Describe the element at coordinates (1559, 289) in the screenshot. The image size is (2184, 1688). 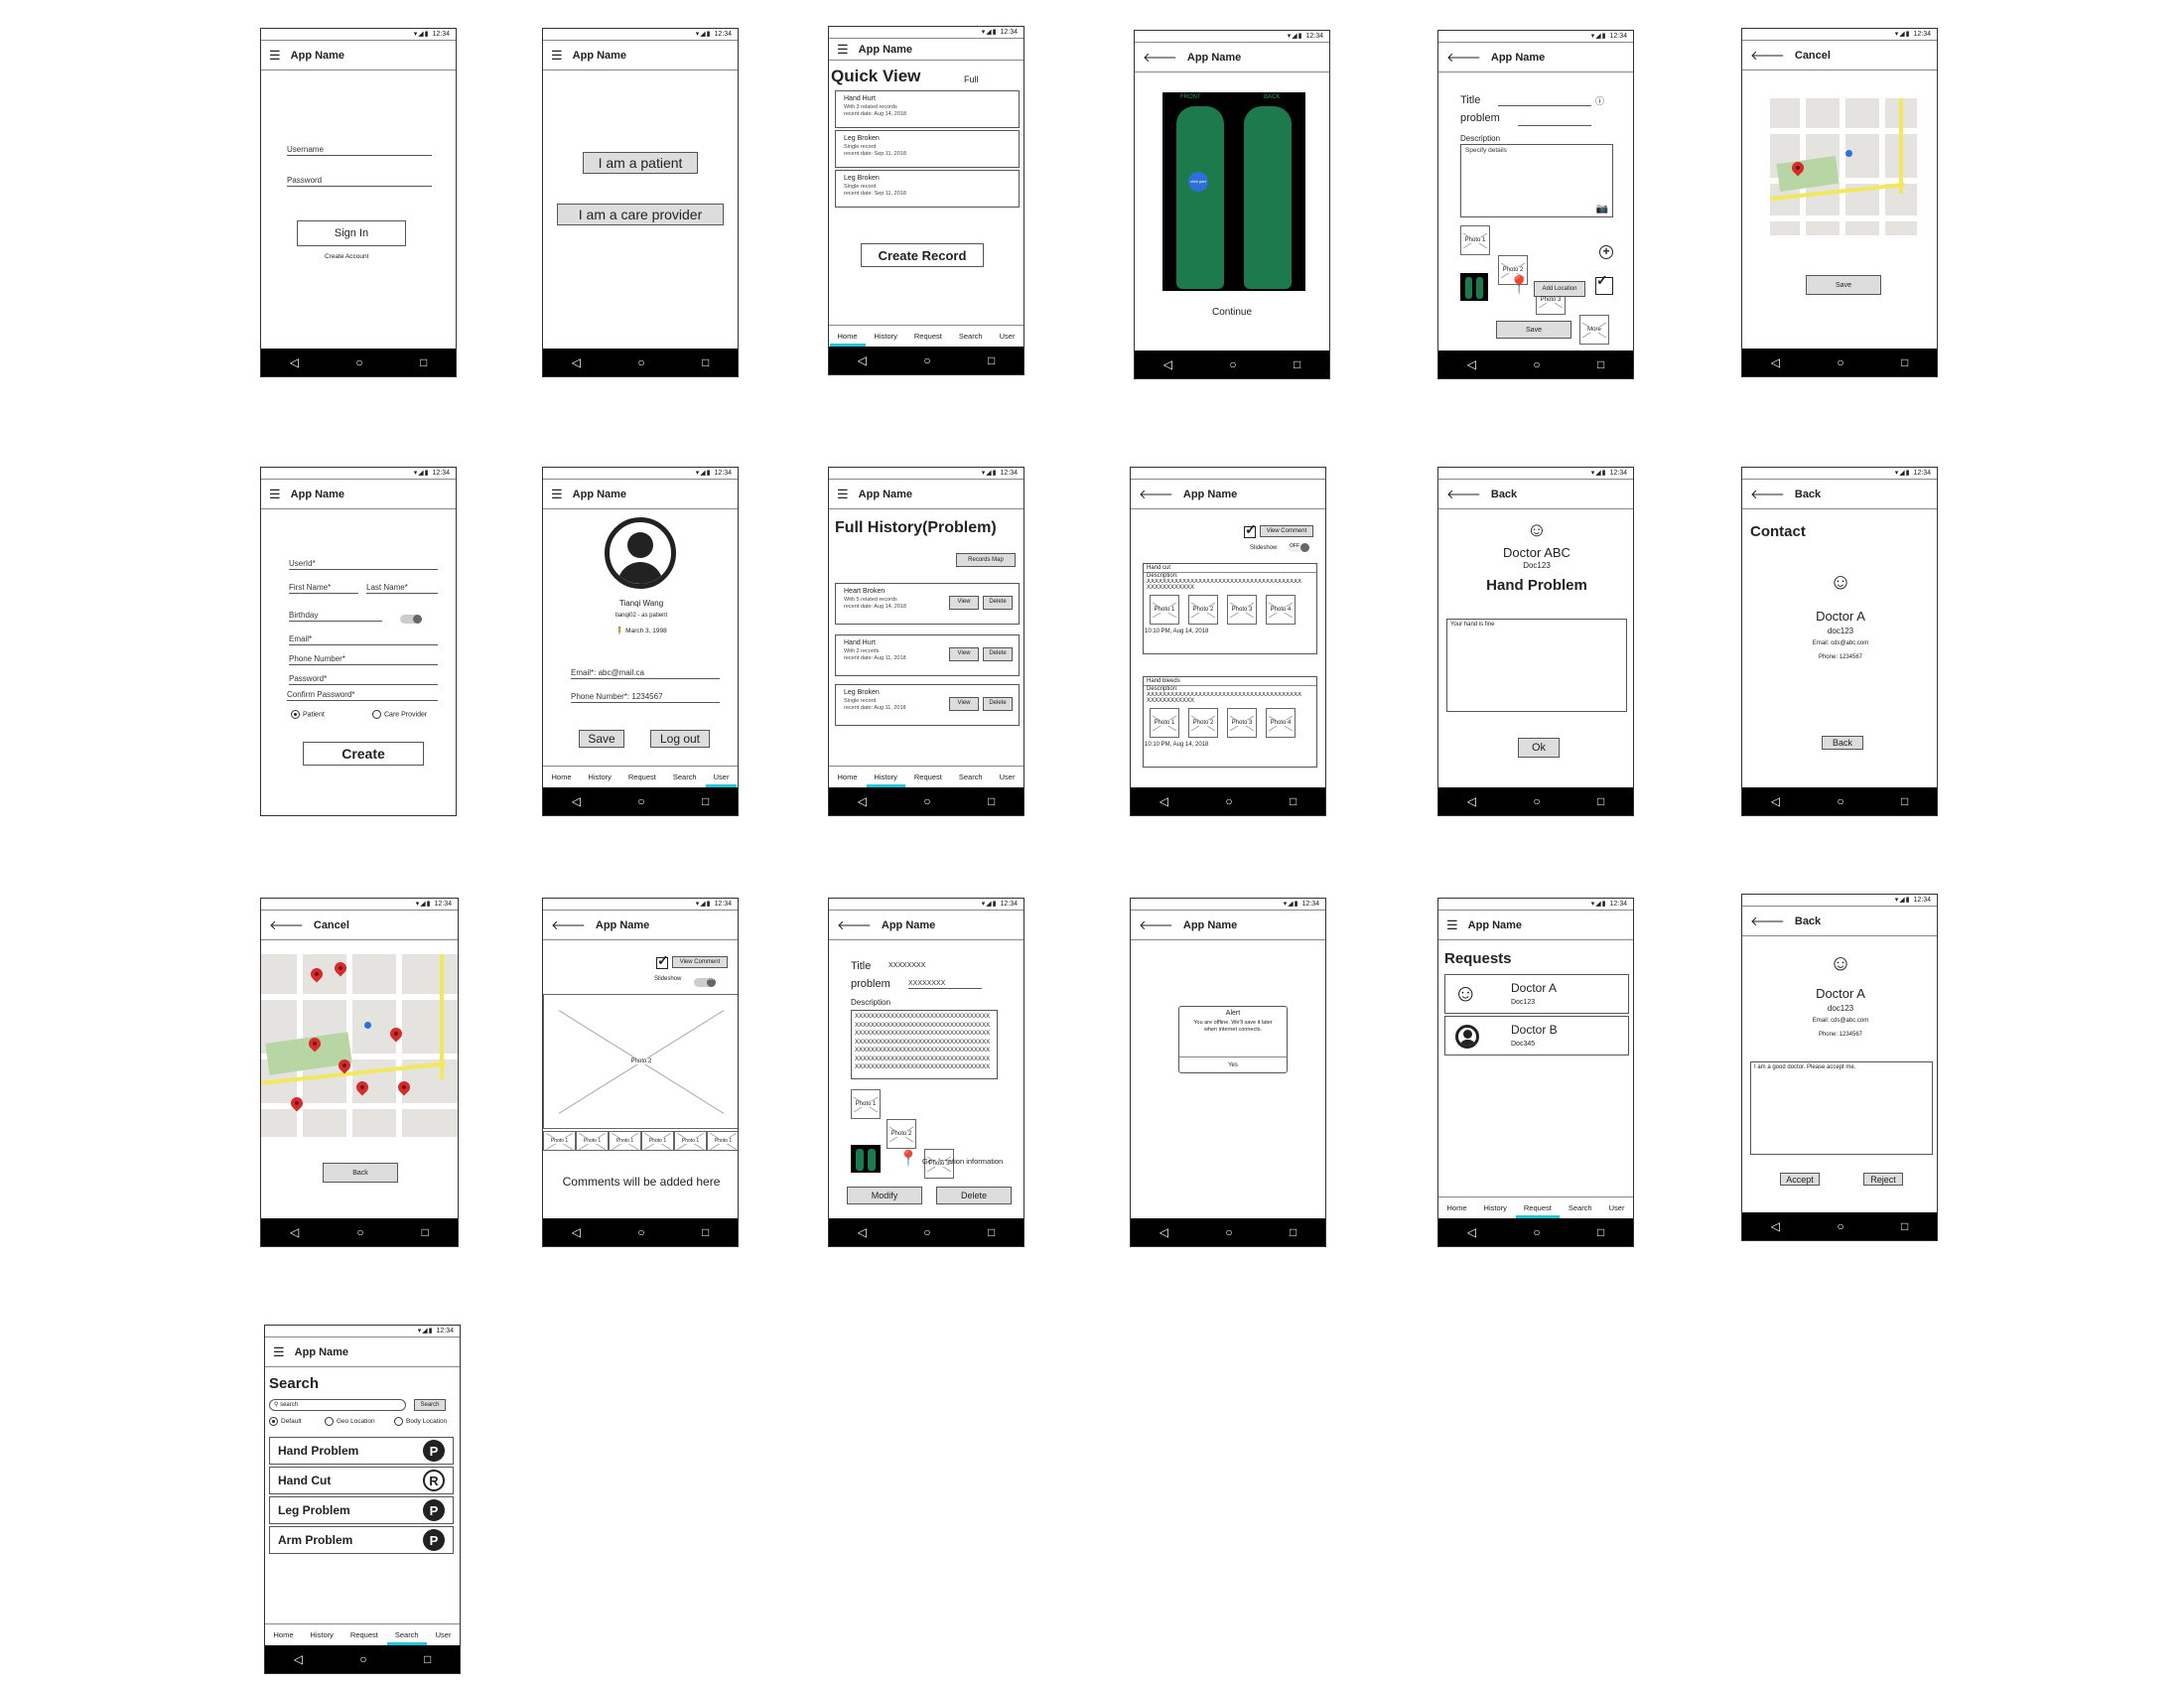
I see `add-location-button: Add Location` at that location.